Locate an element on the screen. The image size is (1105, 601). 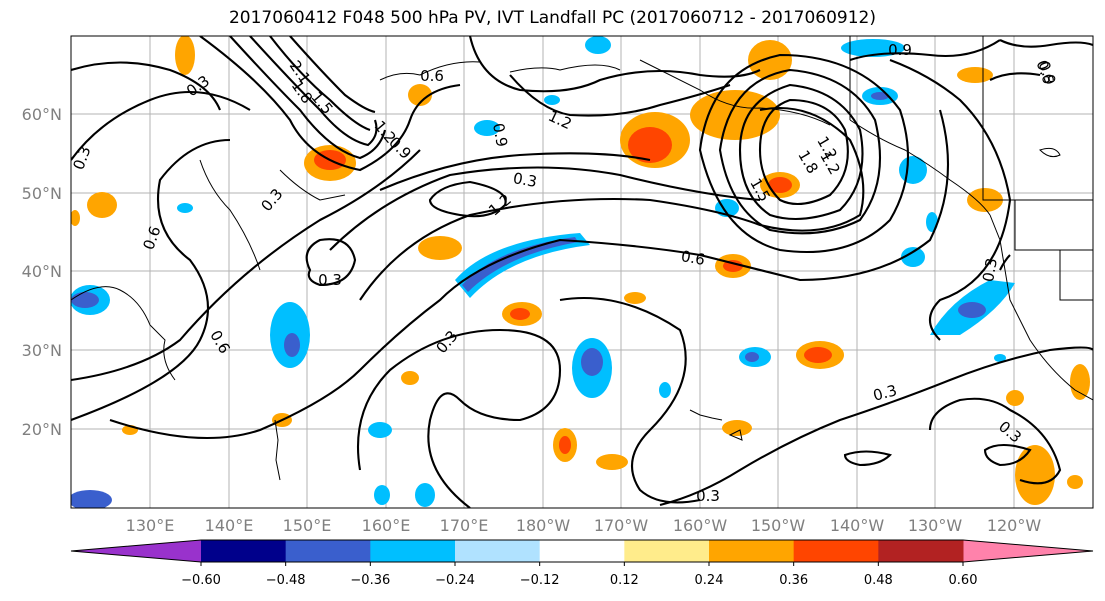
colorbar-tick-label: 0.24 is located at coordinates (709, 580).